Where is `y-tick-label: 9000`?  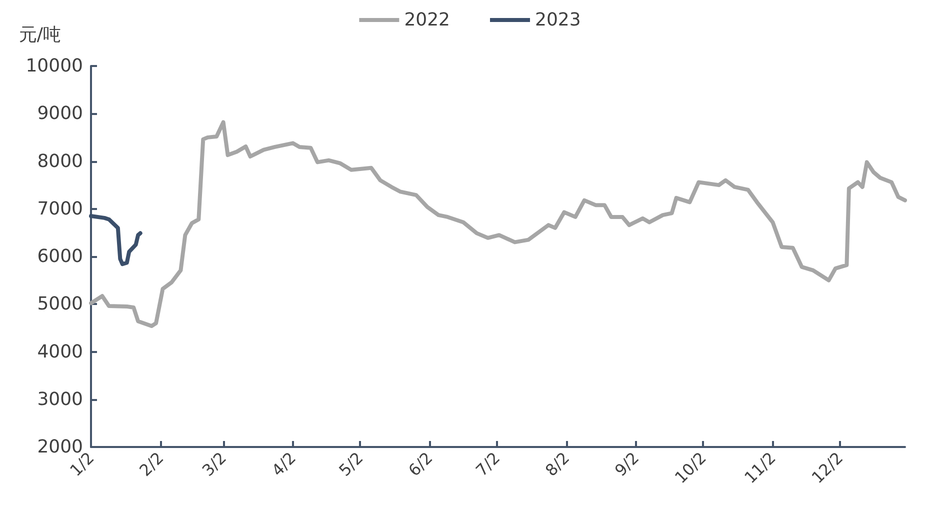
y-tick-label: 9000 is located at coordinates (60, 113).